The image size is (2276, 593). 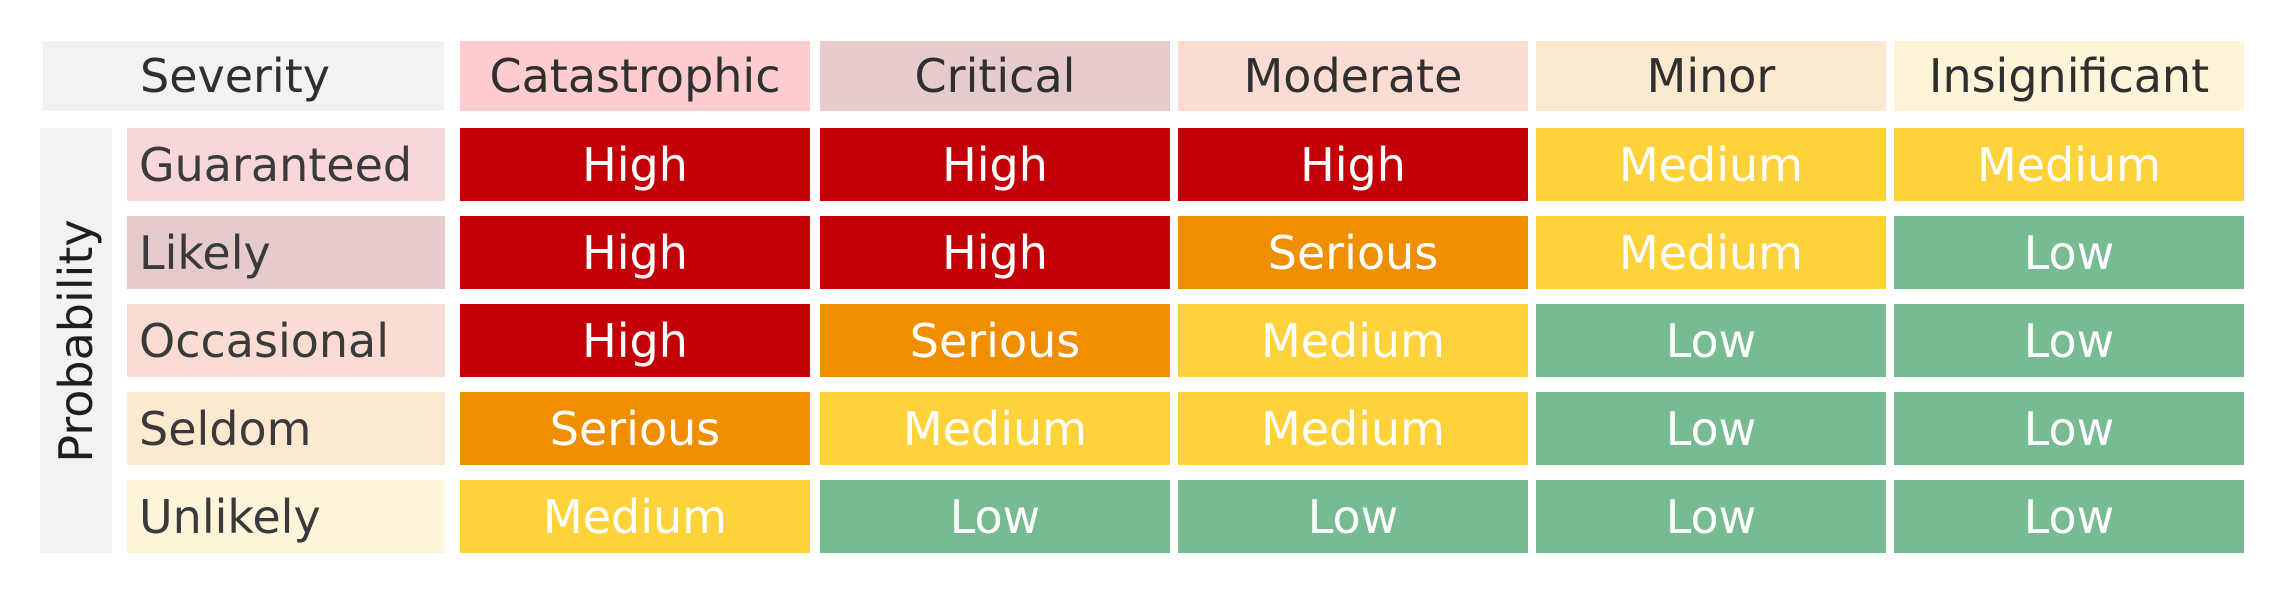 I want to click on severity-header-critical: Critical, so click(x=995, y=76).